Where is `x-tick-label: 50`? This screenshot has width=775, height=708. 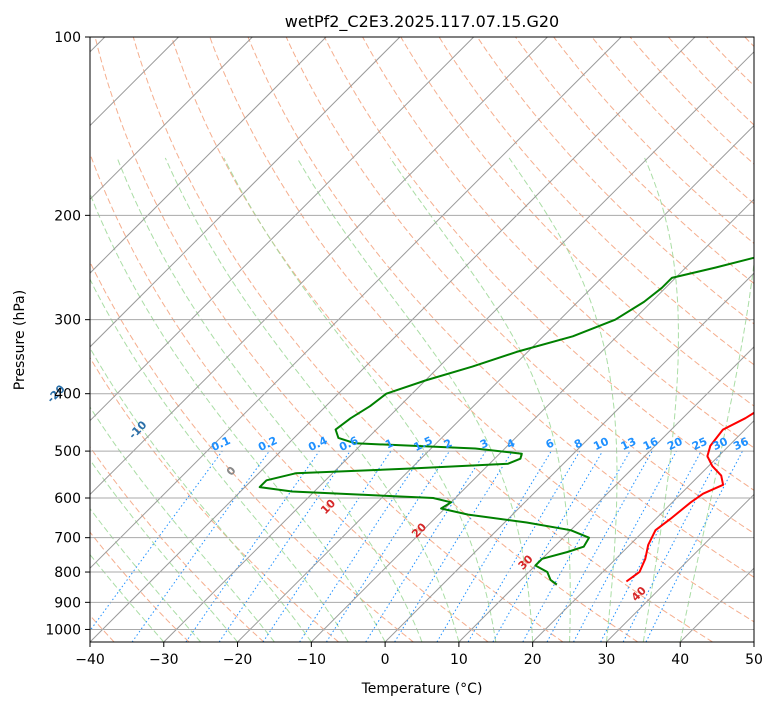 x-tick-label: 50 is located at coordinates (754, 660).